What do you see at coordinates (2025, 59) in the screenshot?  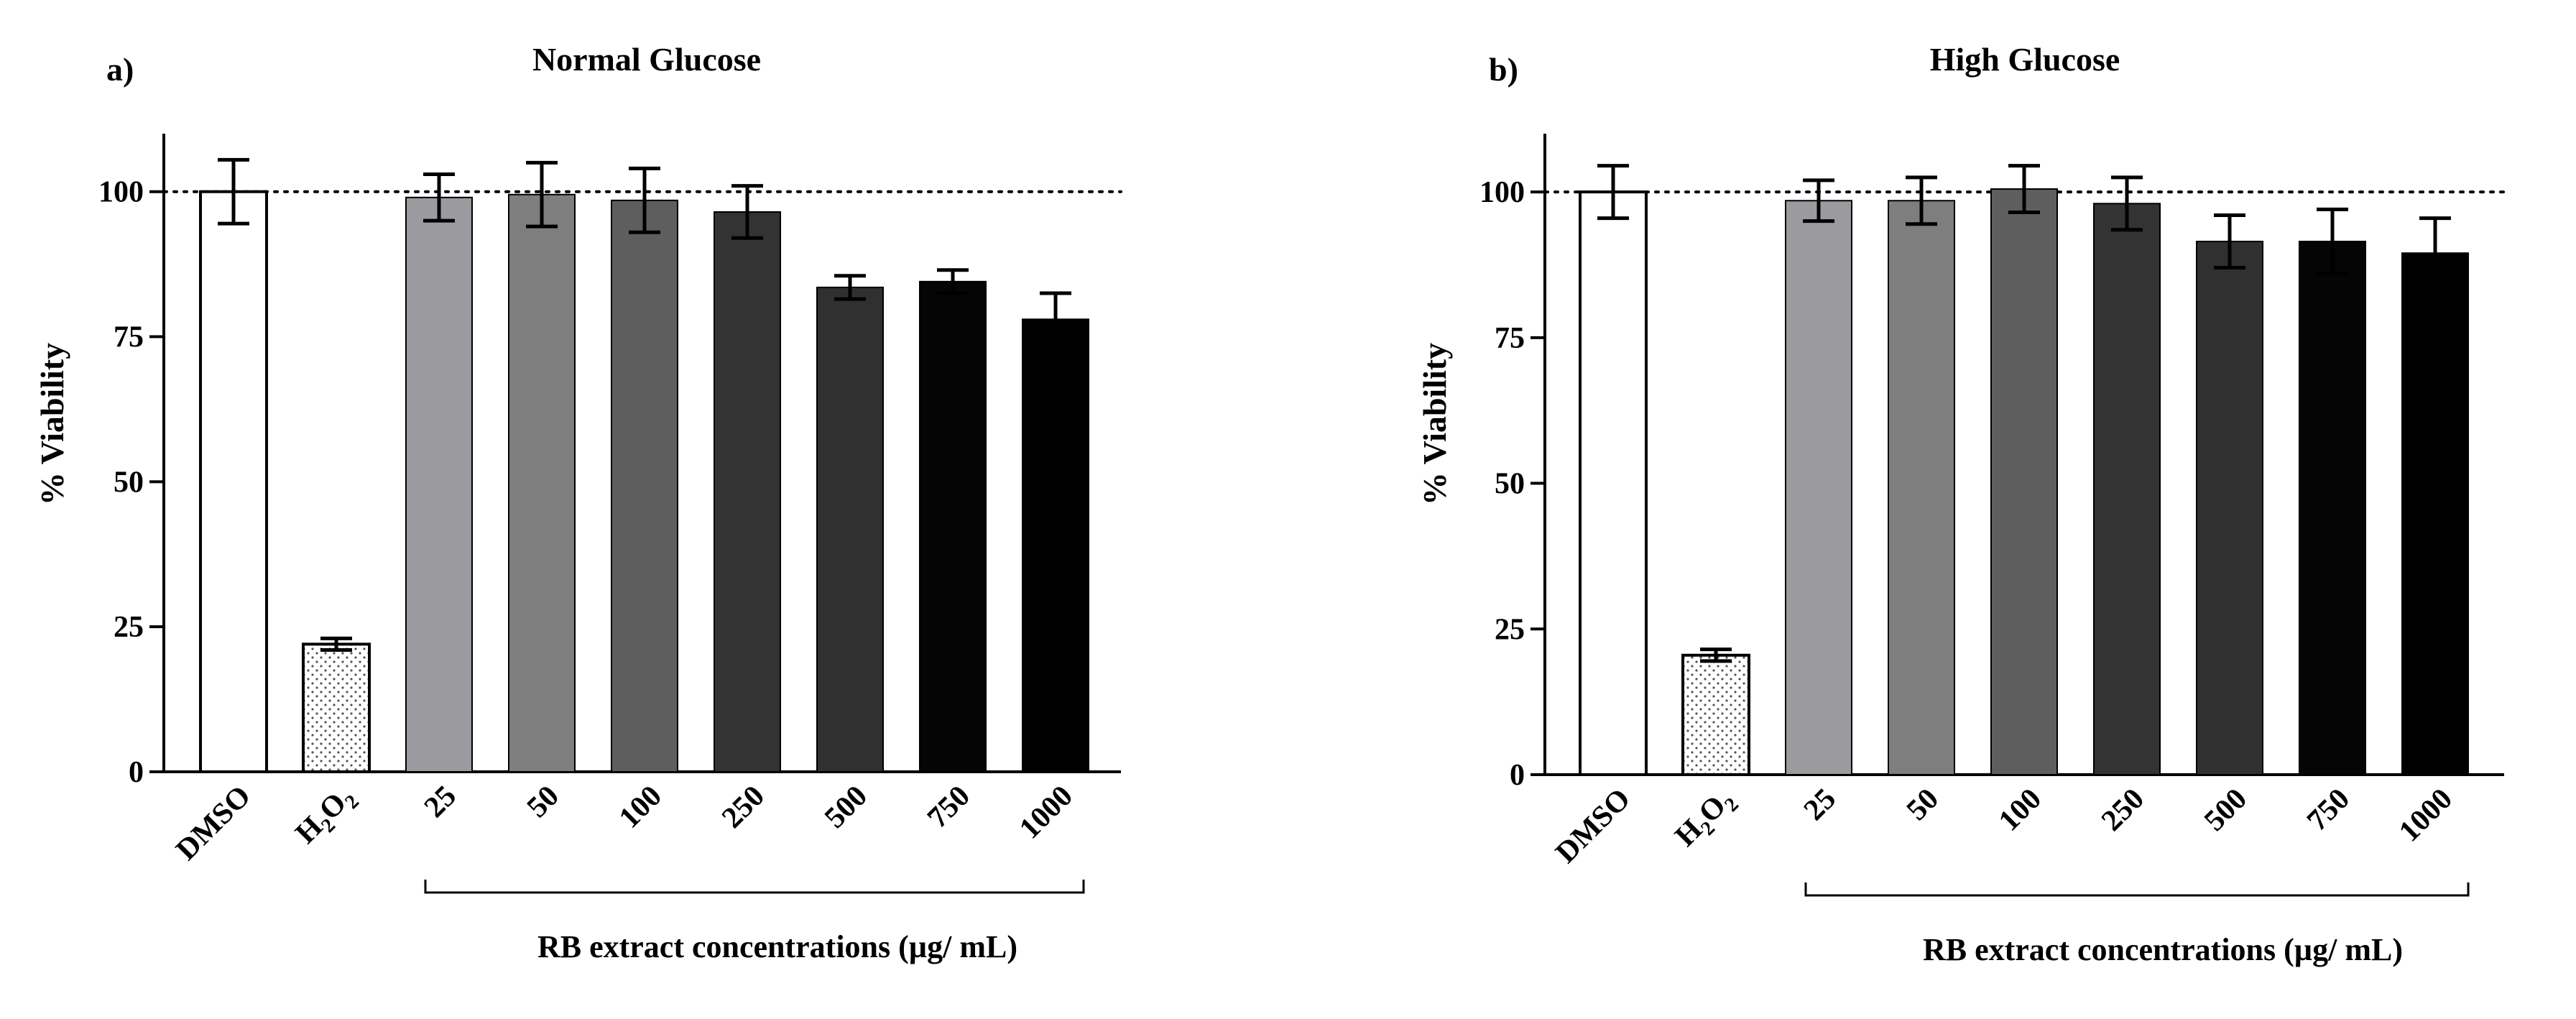 I see `chart-title: High Glucose` at bounding box center [2025, 59].